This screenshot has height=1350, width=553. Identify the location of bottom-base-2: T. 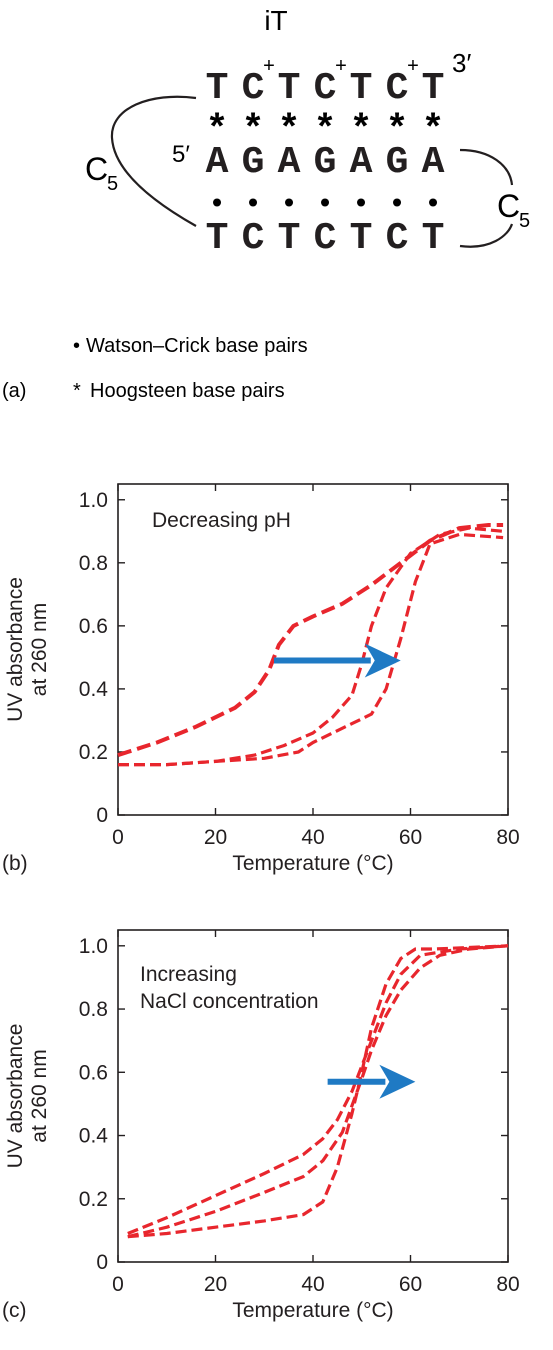
(289, 238).